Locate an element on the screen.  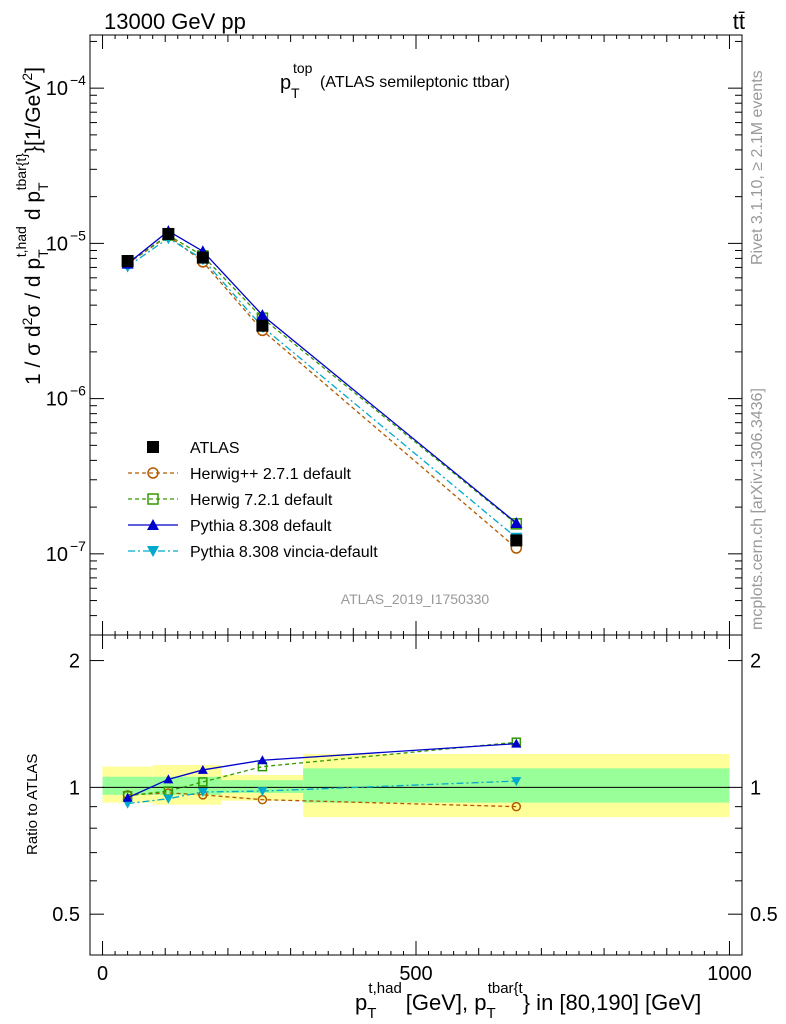
analysis-id: ATLAS_2019_I1750330 is located at coordinates (415, 599).